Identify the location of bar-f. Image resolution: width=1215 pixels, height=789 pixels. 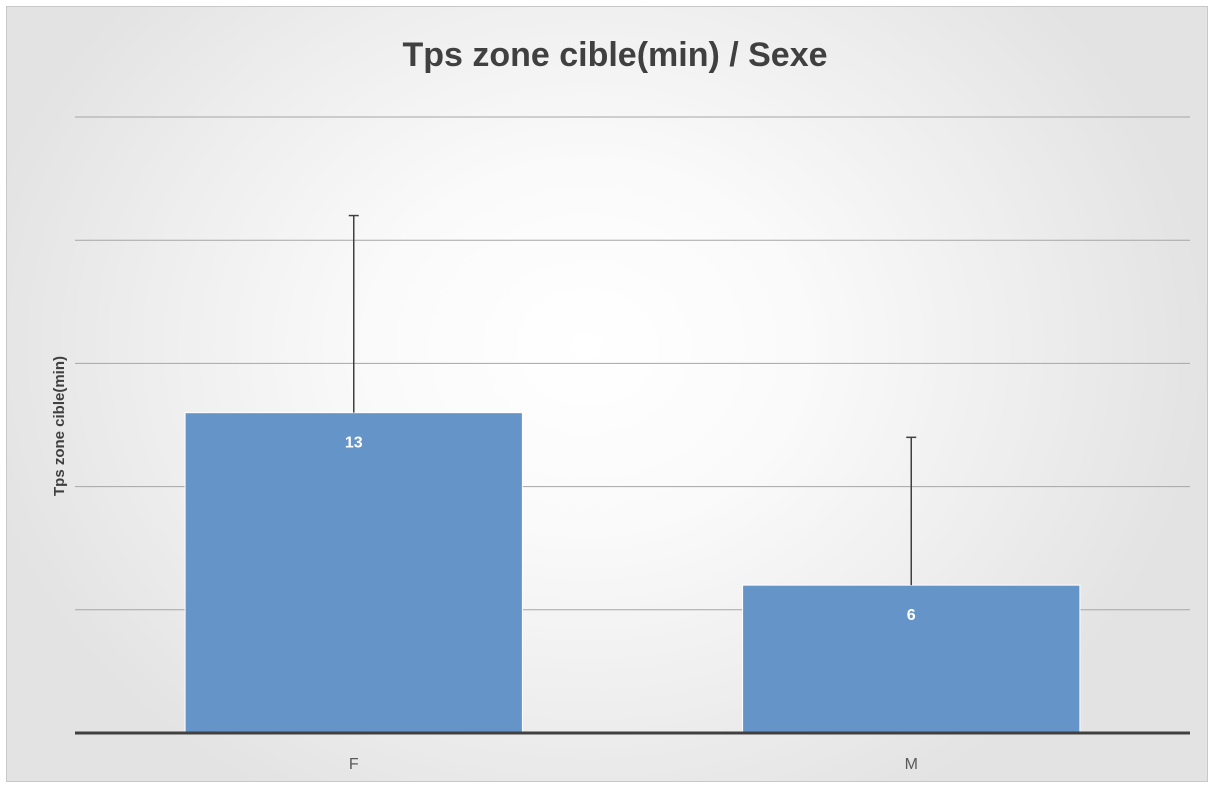
(353, 573).